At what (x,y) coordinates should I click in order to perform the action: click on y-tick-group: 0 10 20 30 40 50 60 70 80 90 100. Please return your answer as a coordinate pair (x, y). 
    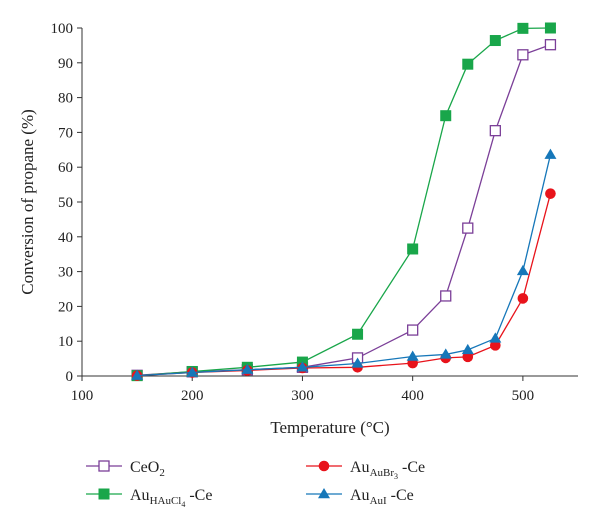
    Looking at the image, I should click on (66, 203).